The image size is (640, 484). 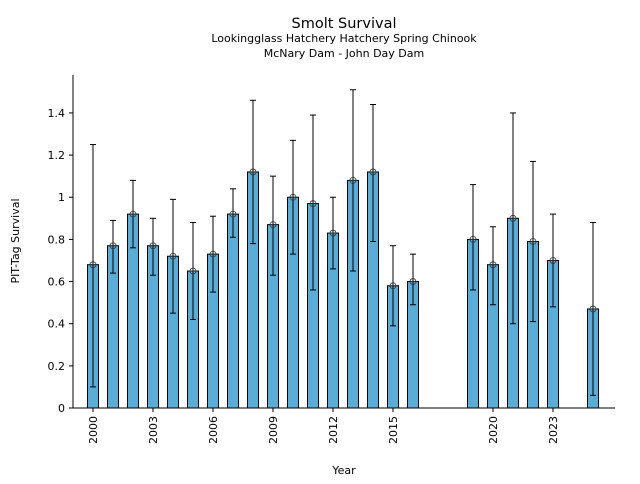 What do you see at coordinates (553, 430) in the screenshot?
I see `x-tick-label-2023: 2023` at bounding box center [553, 430].